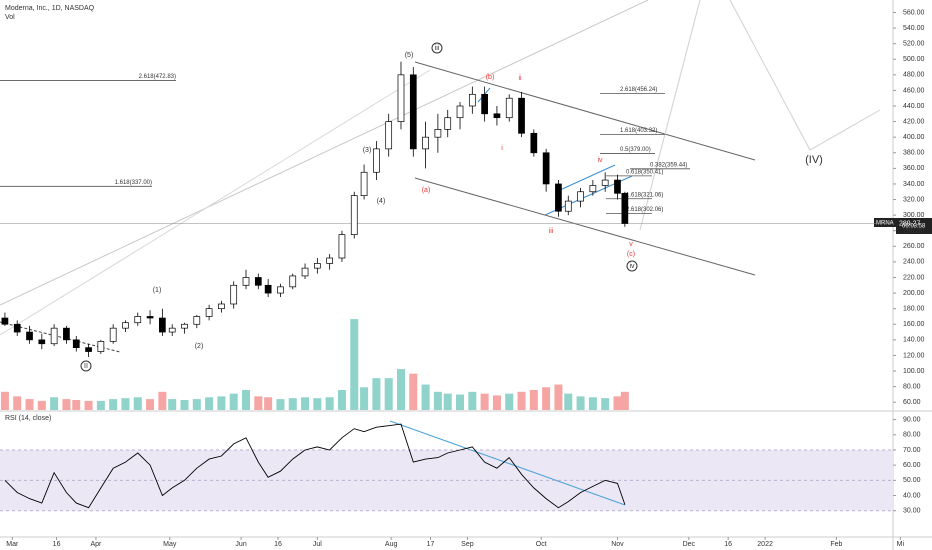  I want to click on y-tick-label: 180.00, so click(914, 309).